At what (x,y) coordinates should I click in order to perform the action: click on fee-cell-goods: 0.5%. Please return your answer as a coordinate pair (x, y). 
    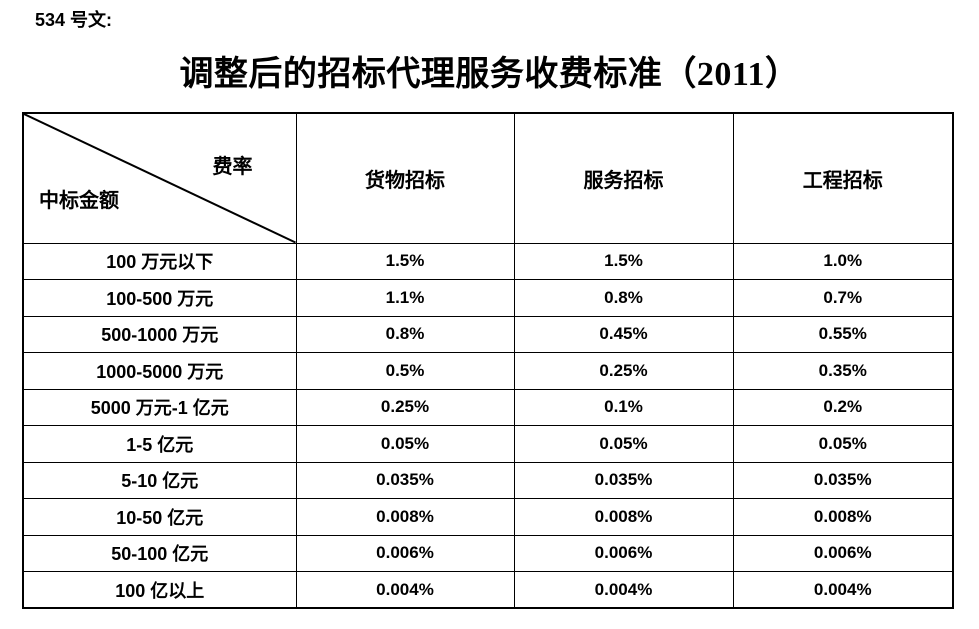
    Looking at the image, I should click on (405, 371).